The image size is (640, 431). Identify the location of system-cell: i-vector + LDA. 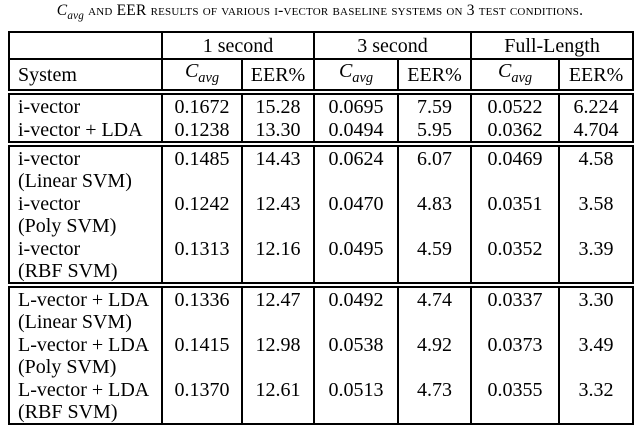
(85, 131).